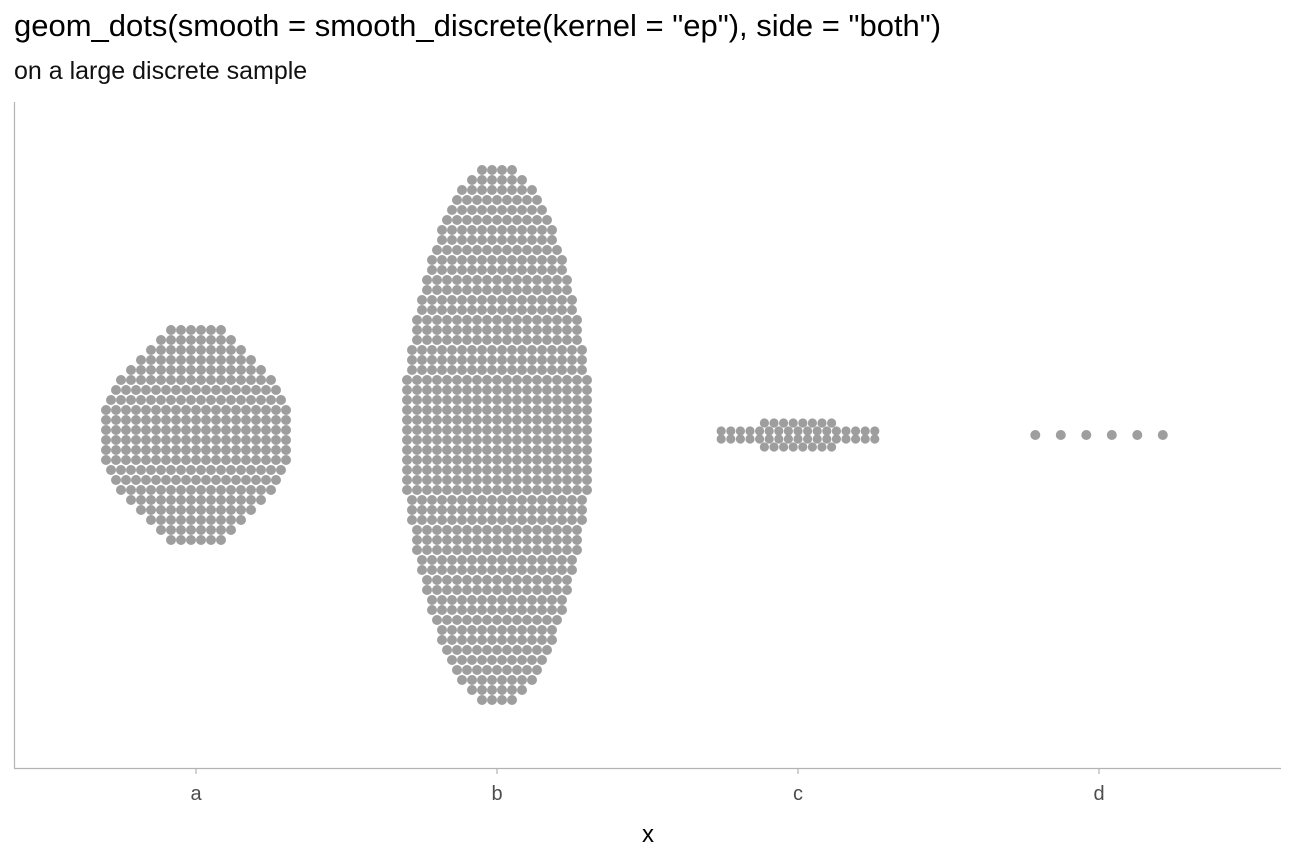  I want to click on x-tick-label-b: b, so click(496, 794).